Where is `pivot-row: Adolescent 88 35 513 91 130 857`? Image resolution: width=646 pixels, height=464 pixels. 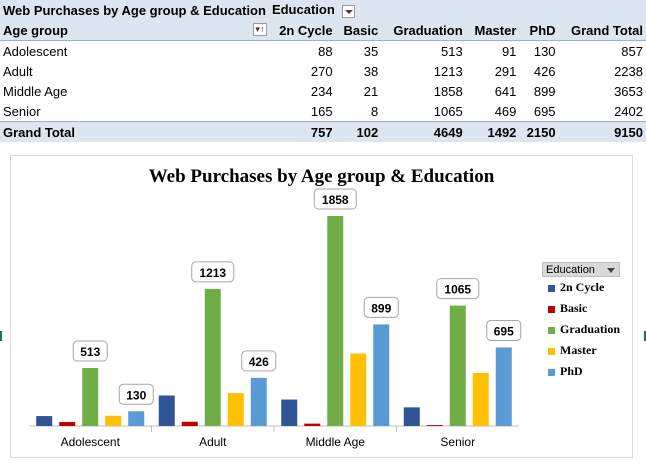 pivot-row: Adolescent 88 35 513 91 130 857 is located at coordinates (323, 51).